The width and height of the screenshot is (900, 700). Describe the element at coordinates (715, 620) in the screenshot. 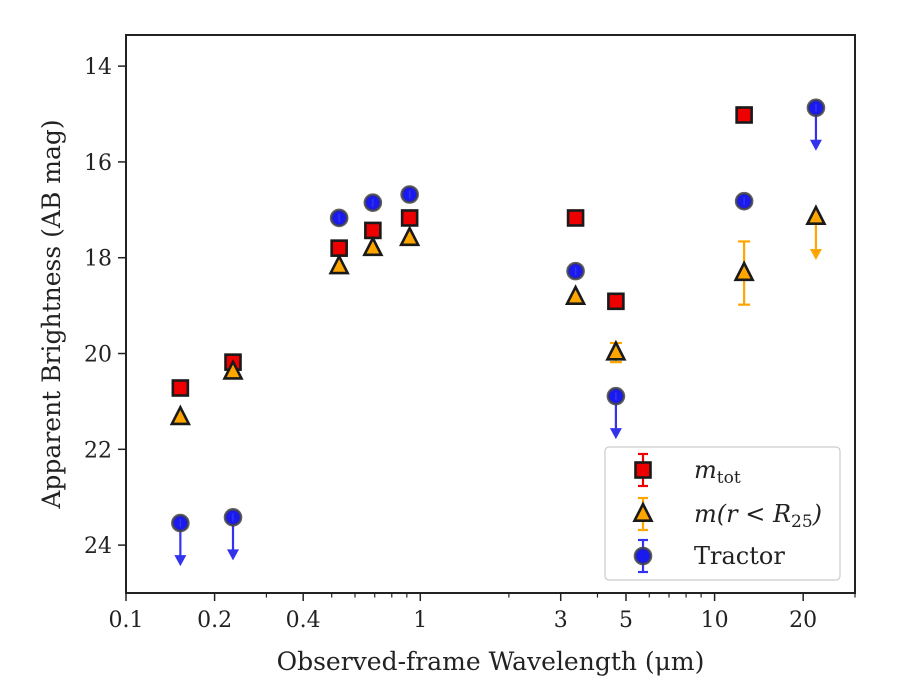

I see `x-tick-label: 10` at that location.